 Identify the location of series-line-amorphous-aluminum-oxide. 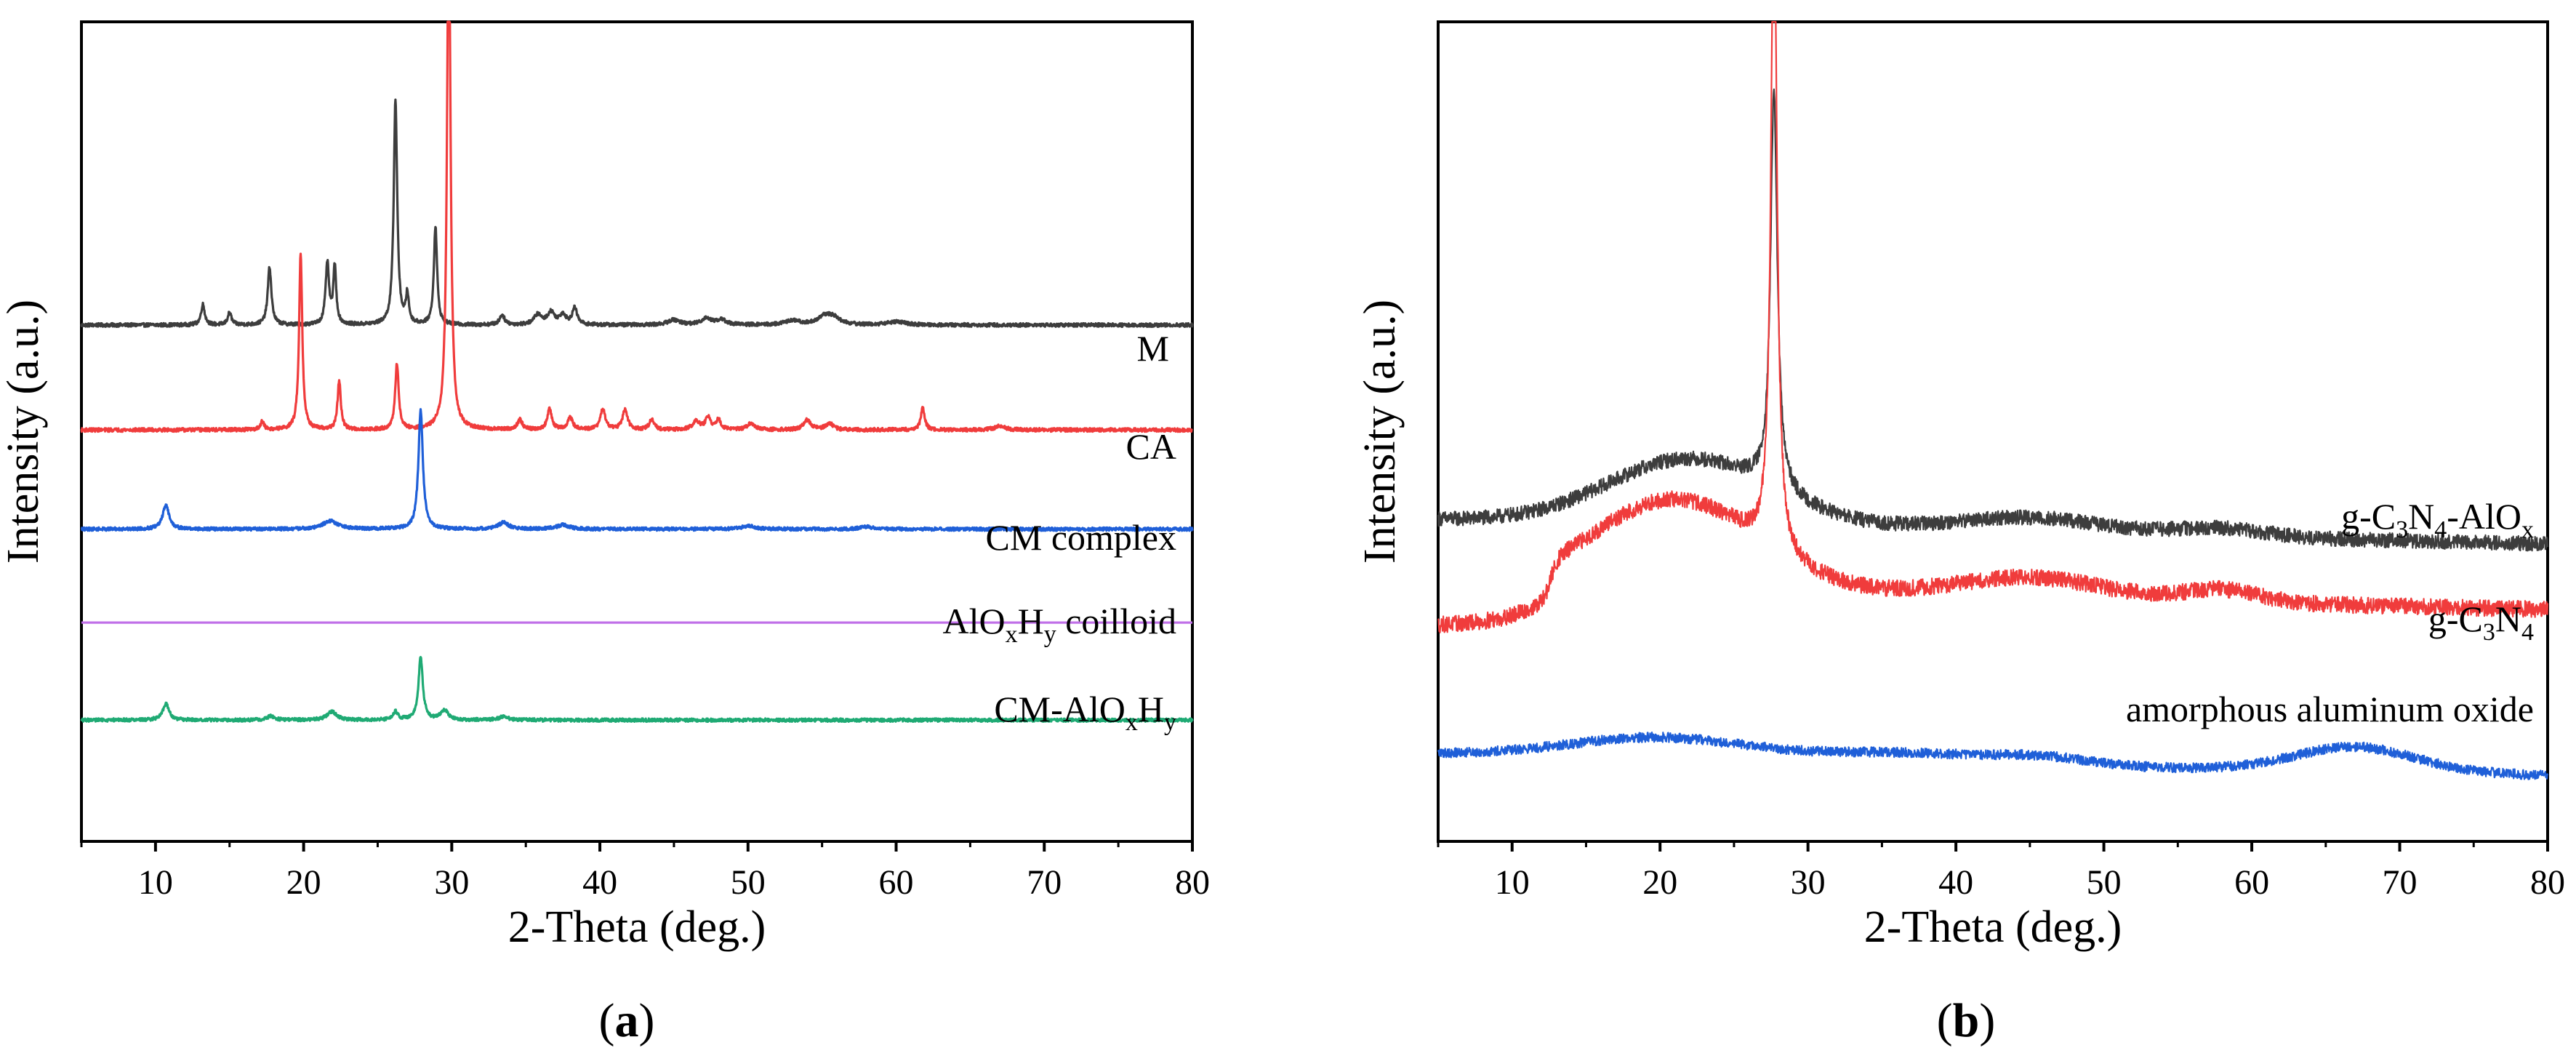
(1993, 755).